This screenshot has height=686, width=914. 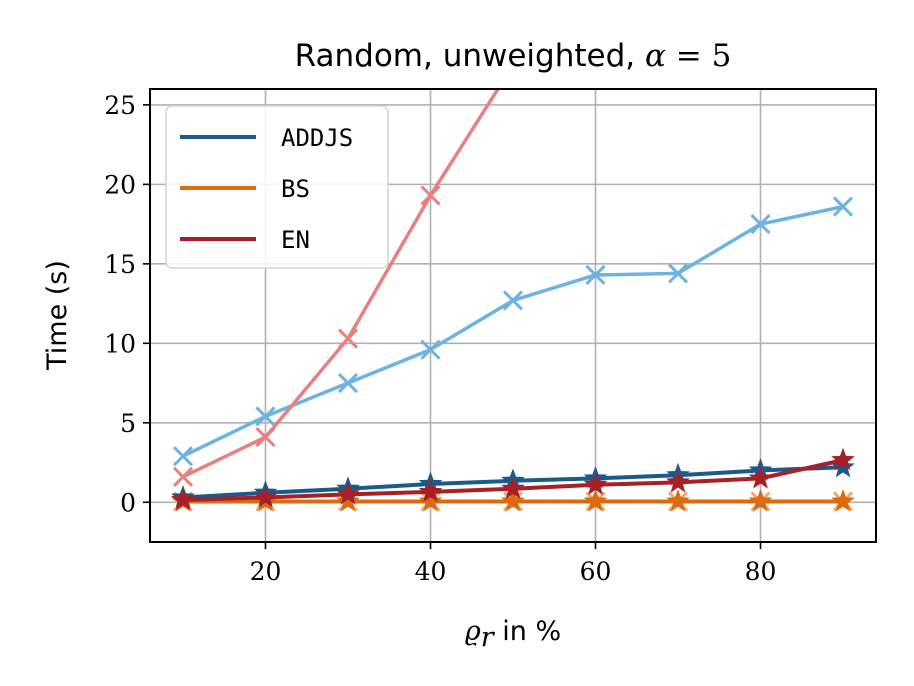 I want to click on legend-label-addjs: ADDJS, so click(x=317, y=138).